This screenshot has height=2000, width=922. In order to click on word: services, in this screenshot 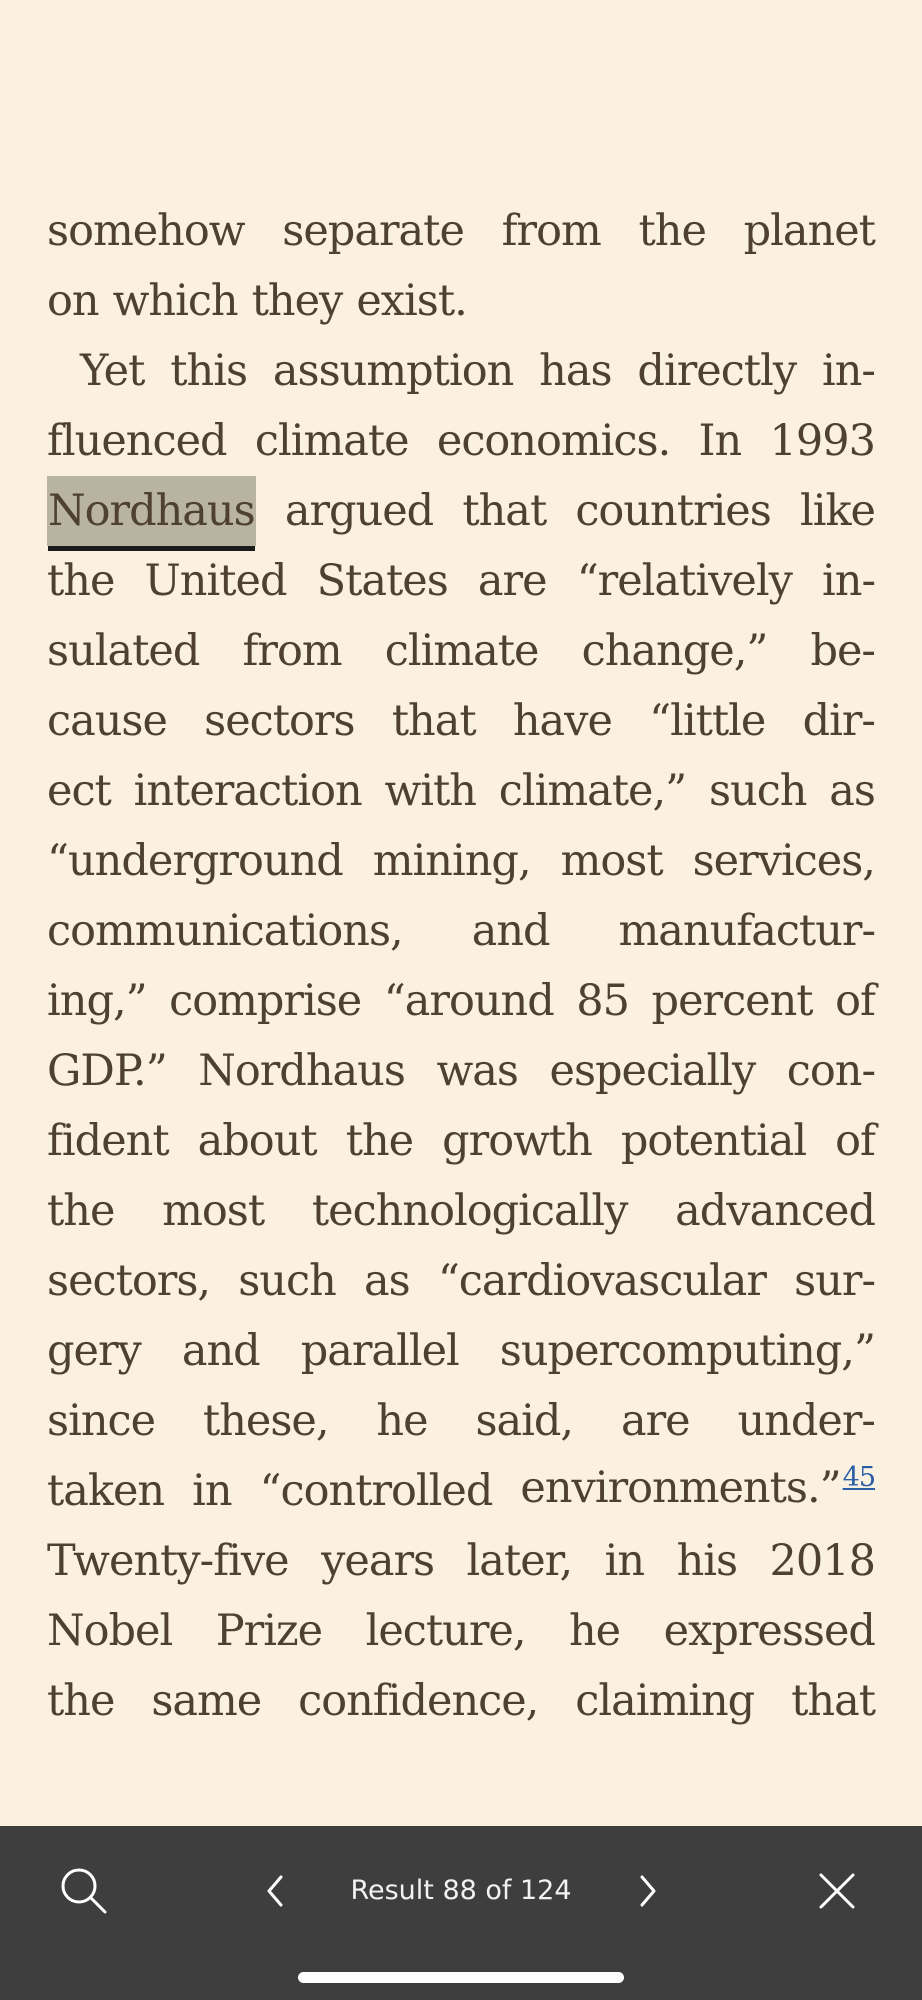, I will do `click(784, 861)`.